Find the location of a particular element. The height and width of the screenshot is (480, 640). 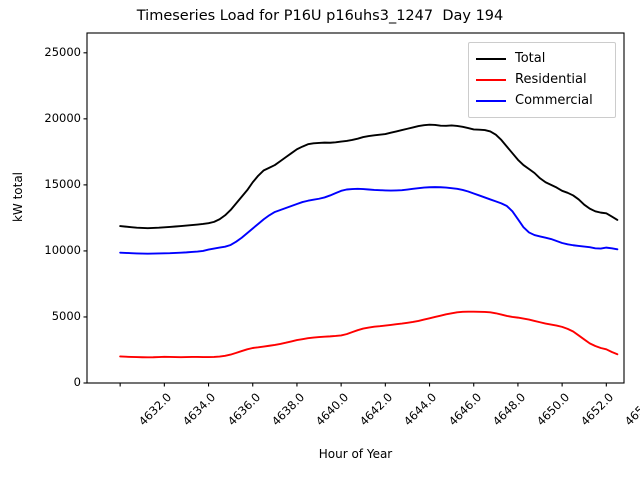

series-line-residential is located at coordinates (369, 334).